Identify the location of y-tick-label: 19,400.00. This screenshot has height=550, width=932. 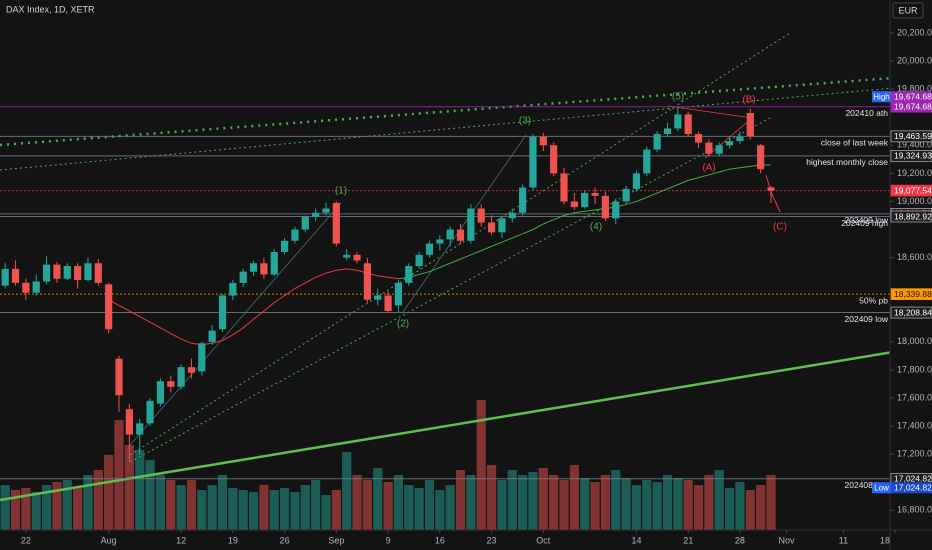
(914, 145).